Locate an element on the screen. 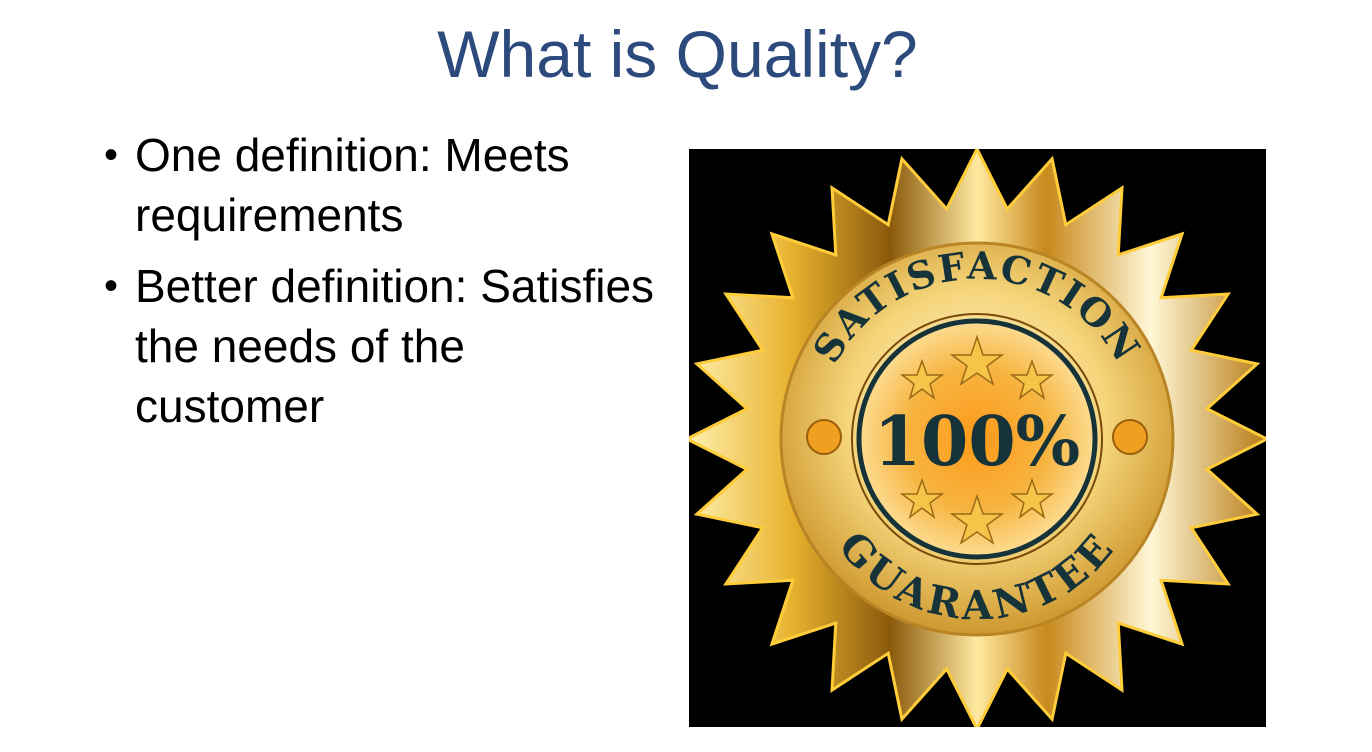 This screenshot has width=1372, height=752. seal-inner-ring is located at coordinates (977, 439).